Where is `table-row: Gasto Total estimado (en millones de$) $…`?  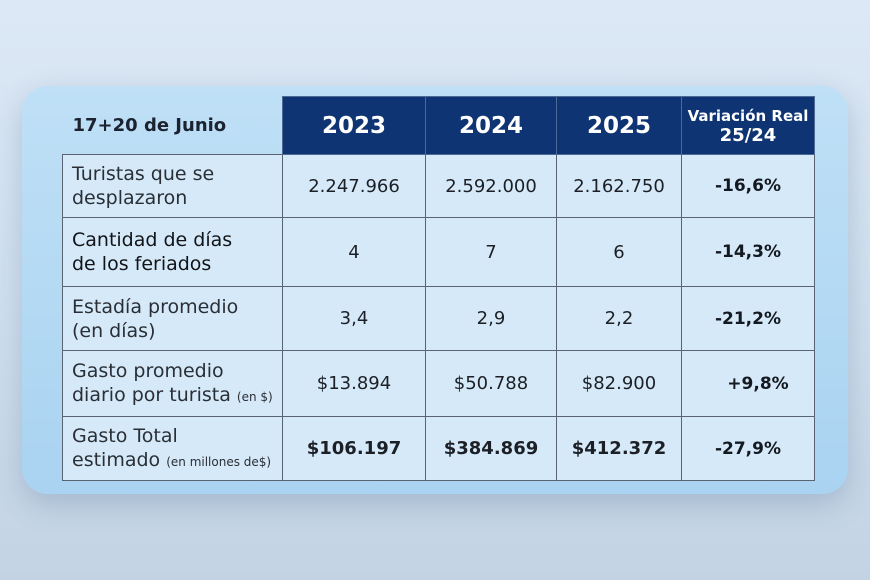 table-row: Gasto Total estimado (en millones de$) $… is located at coordinates (438, 448).